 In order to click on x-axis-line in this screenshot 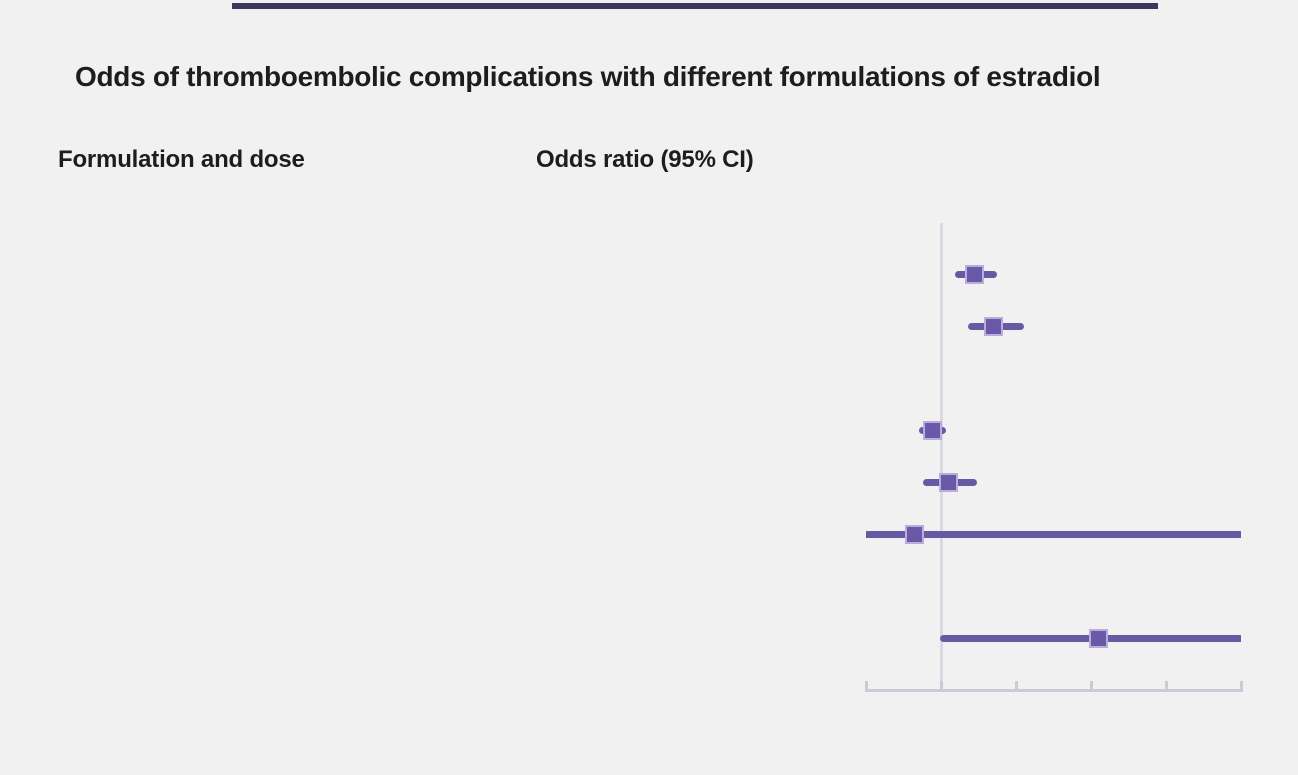, I will do `click(1053, 690)`.